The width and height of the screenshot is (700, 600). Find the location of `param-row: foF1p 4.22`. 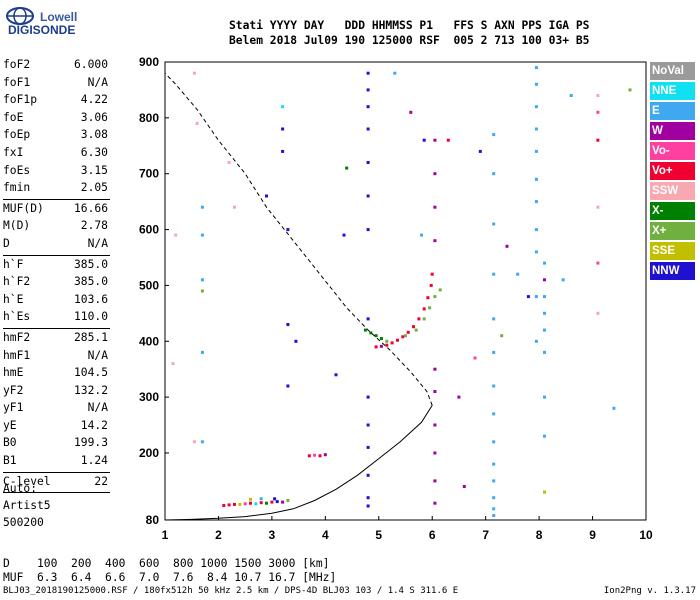

param-row: foF1p 4.22 is located at coordinates (56, 101).